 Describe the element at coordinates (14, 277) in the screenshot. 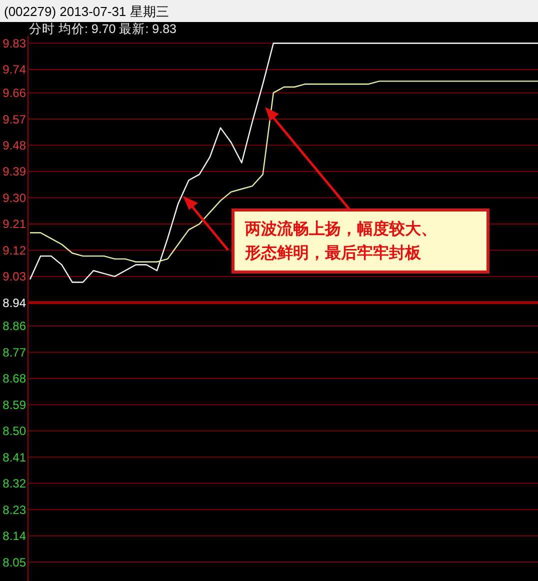

I see `y-tick-label: 9.03` at that location.